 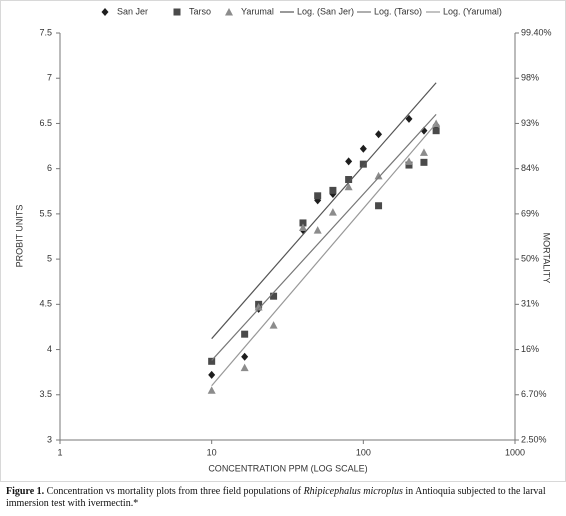 What do you see at coordinates (536, 32) in the screenshot?
I see `y2-tick-label: 99.40%` at bounding box center [536, 32].